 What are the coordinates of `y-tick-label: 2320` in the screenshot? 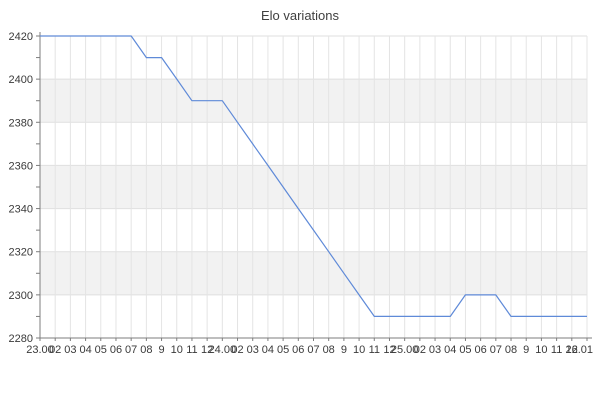 It's located at (21, 253).